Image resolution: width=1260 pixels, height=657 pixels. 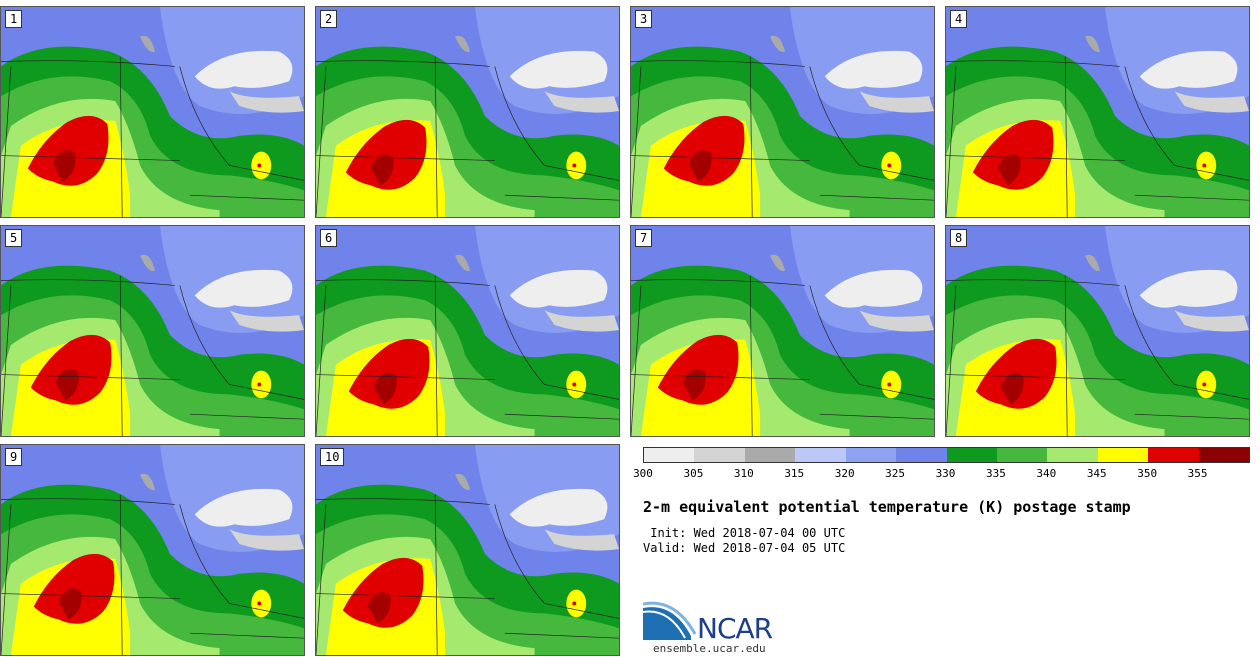 I want to click on colorbar-tick-label: 310, so click(x=743, y=473).